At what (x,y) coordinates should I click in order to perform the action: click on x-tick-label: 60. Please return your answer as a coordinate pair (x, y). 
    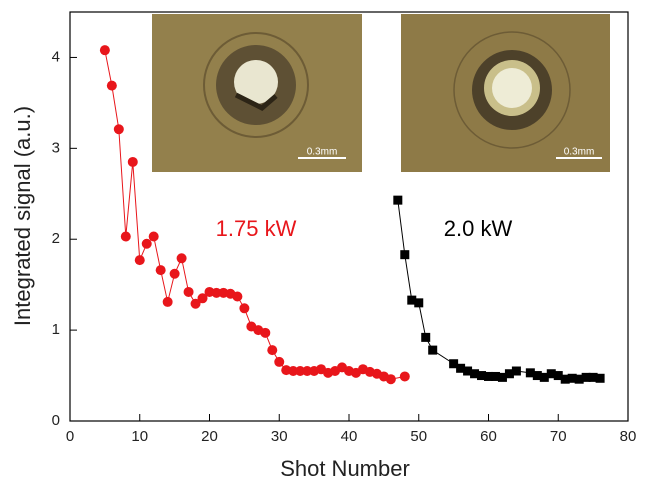
    Looking at the image, I should click on (488, 436).